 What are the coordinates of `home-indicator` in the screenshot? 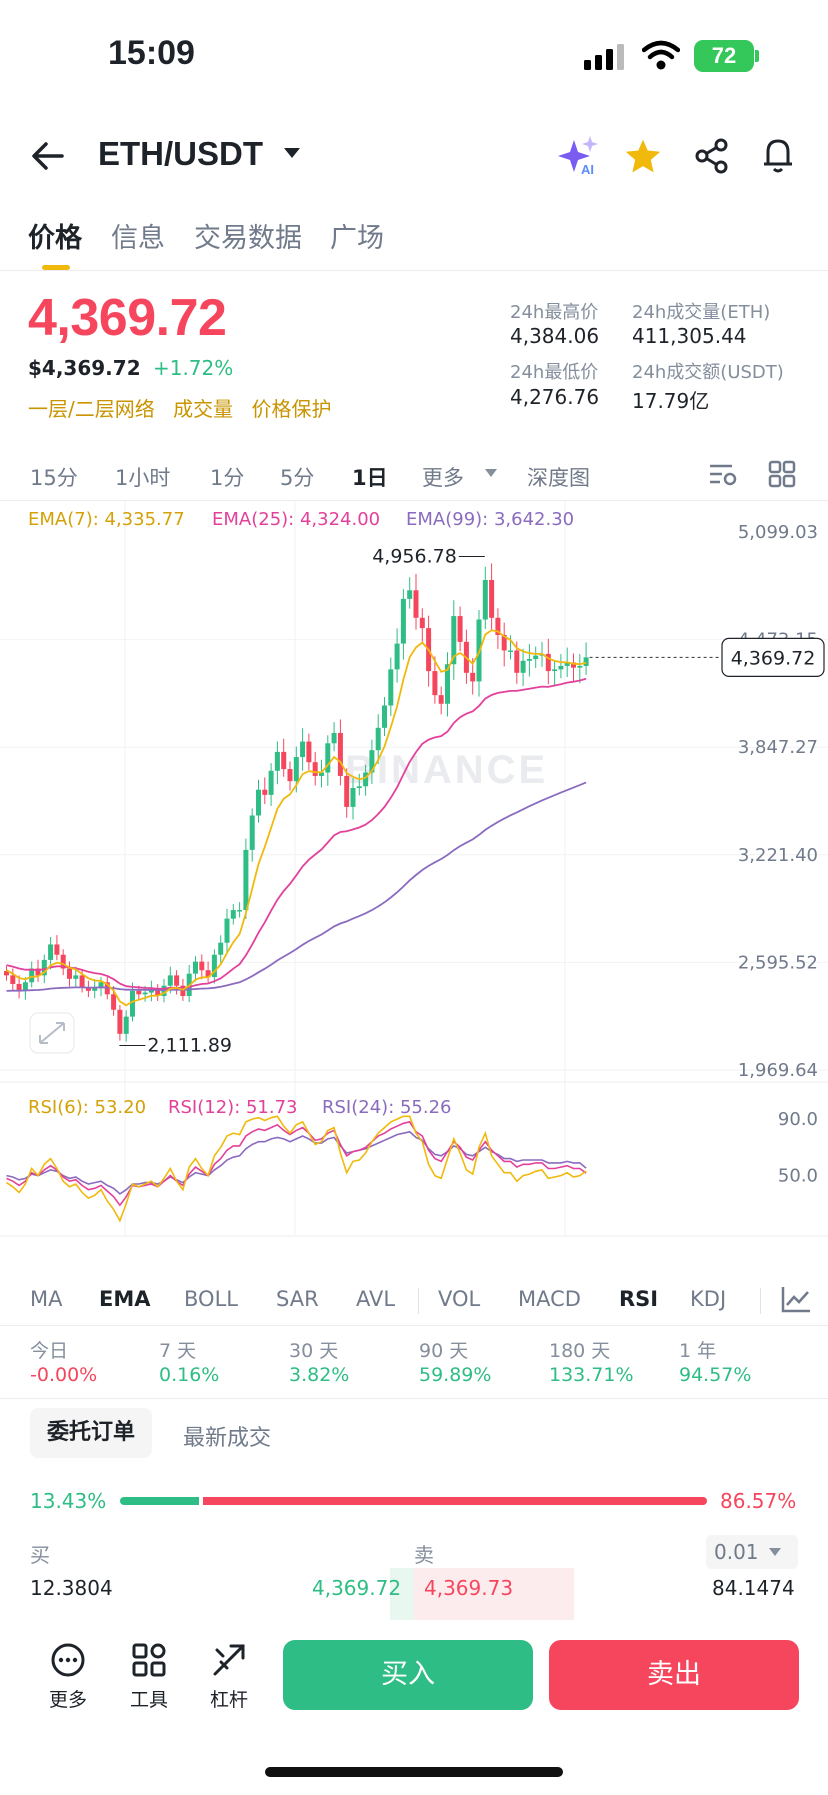 It's located at (414, 1772).